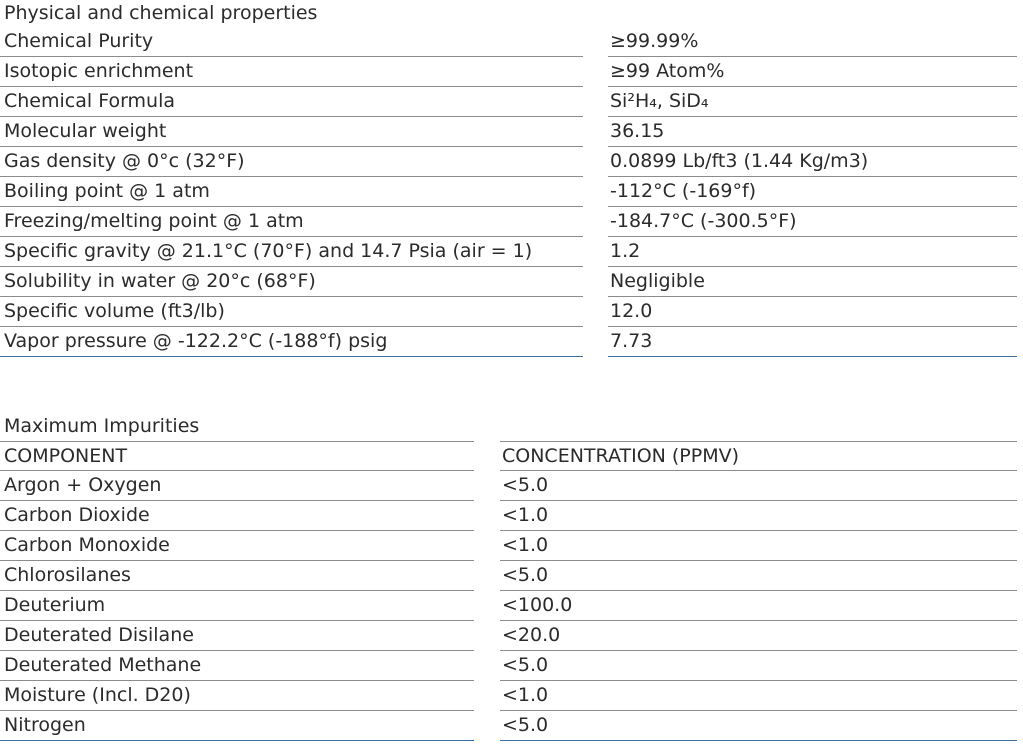 This screenshot has height=746, width=1023. Describe the element at coordinates (237, 456) in the screenshot. I see `component-column-header: COMPONENT` at that location.